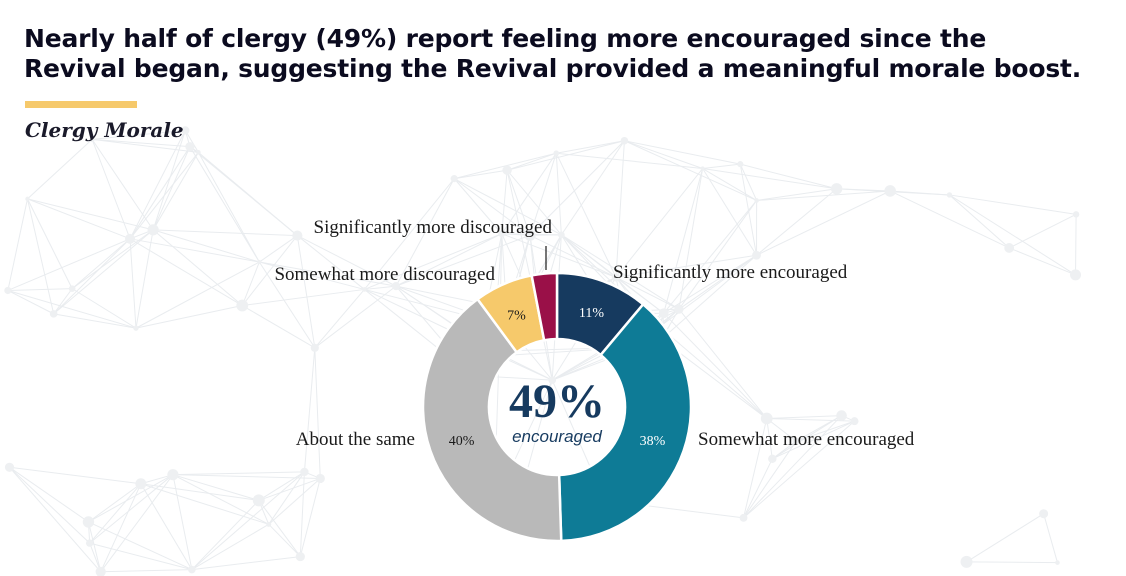 The image size is (1126, 576). Describe the element at coordinates (81, 104) in the screenshot. I see `accent-bar` at that location.